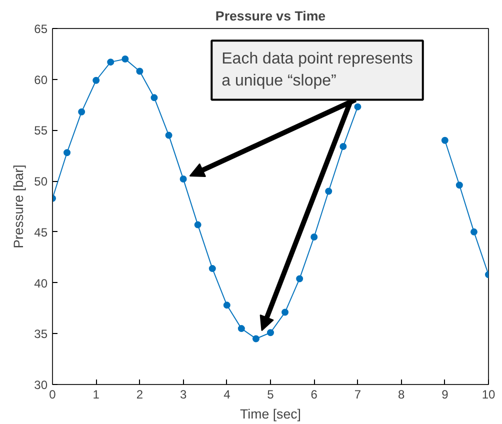 This screenshot has width=502, height=424. Describe the element at coordinates (41, 232) in the screenshot. I see `y-tick-label: 45` at that location.